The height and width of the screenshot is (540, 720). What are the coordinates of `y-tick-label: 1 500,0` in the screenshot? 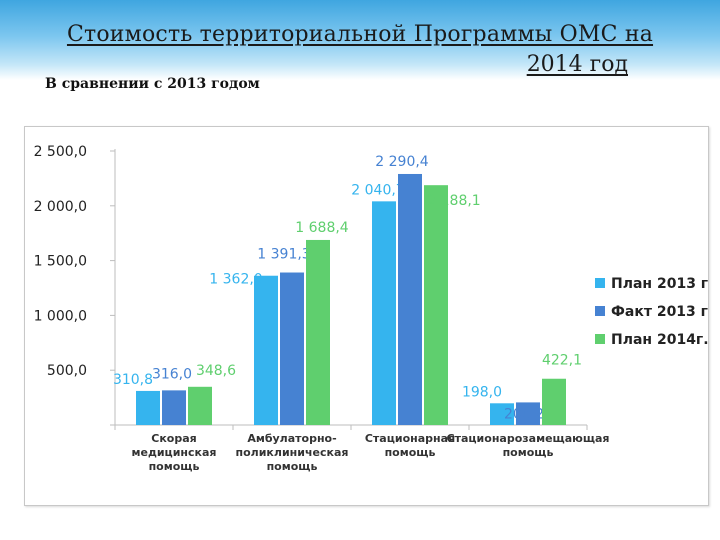 It's located at (60, 262).